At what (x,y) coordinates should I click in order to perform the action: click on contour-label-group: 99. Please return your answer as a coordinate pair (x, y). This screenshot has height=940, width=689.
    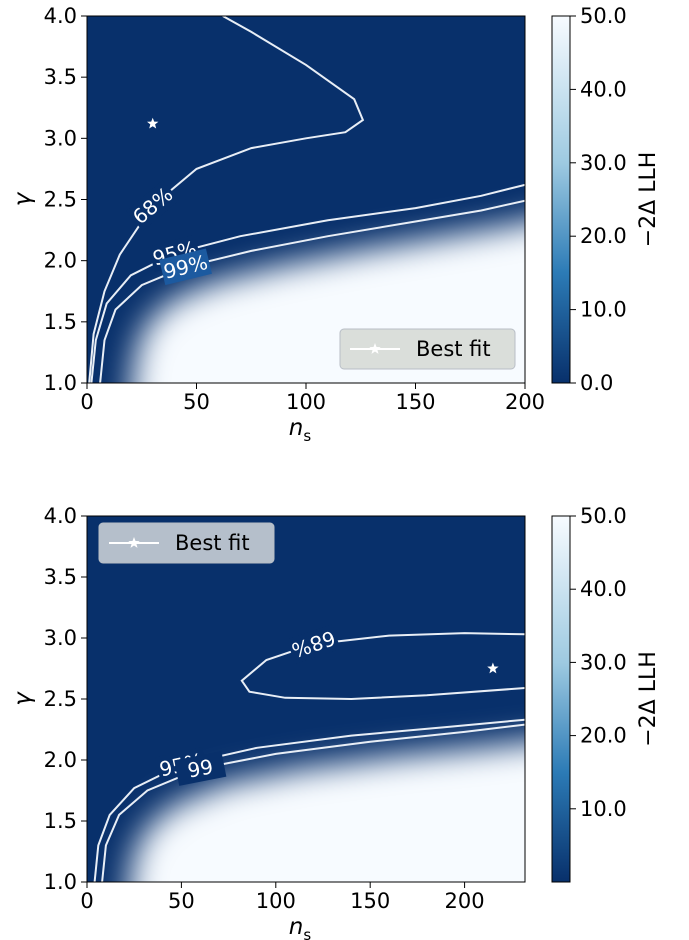
    Looking at the image, I should click on (200, 768).